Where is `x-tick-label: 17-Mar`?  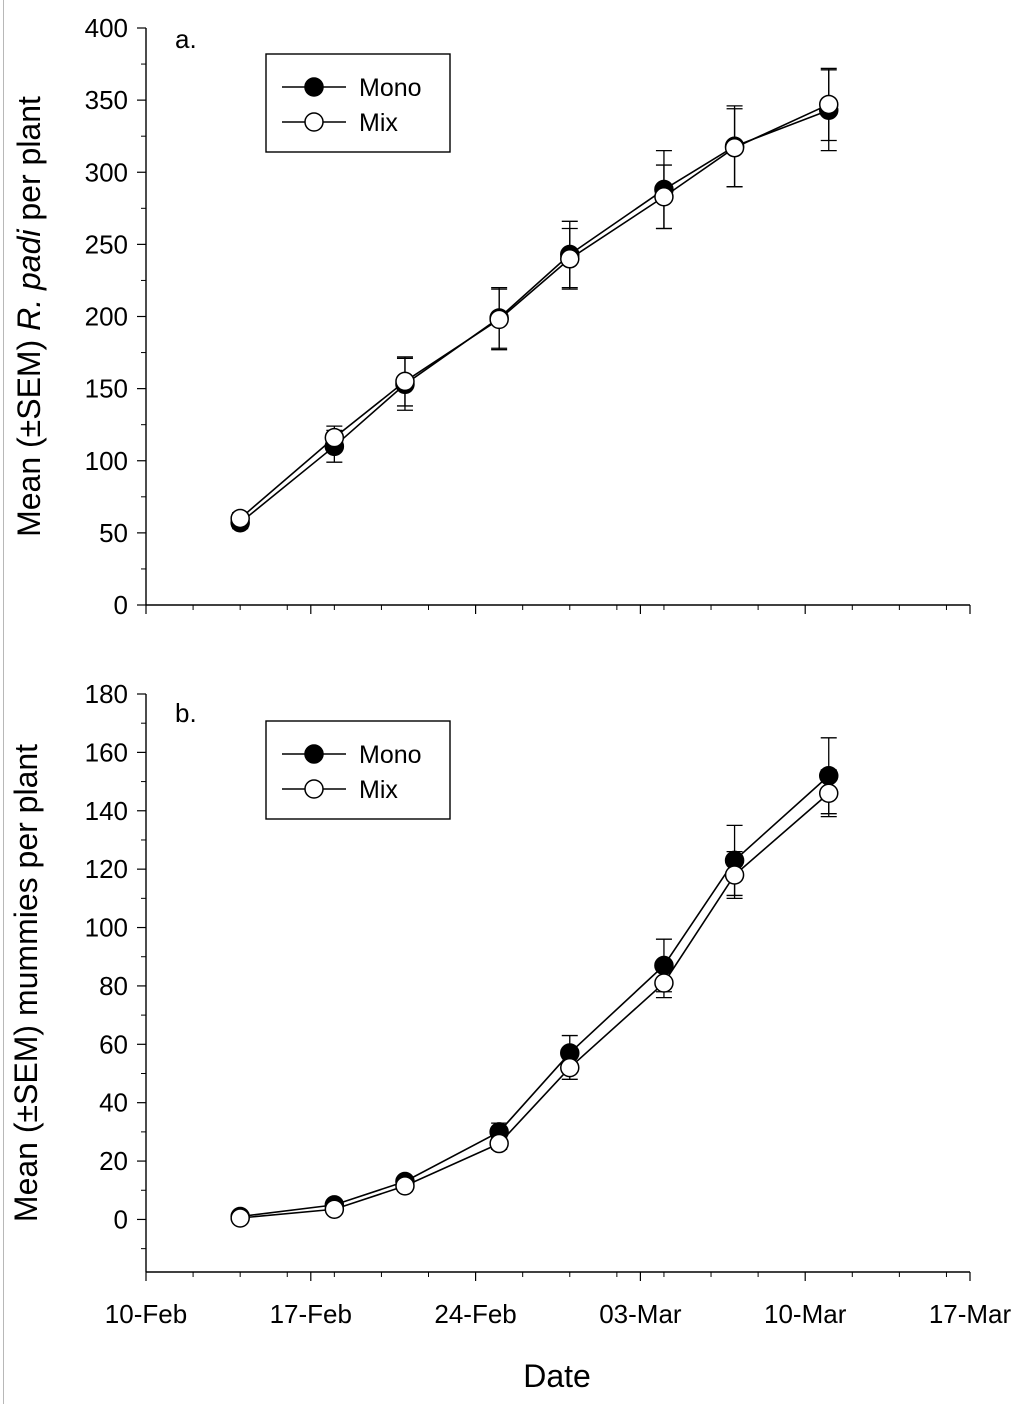
x-tick-label: 17-Mar is located at coordinates (970, 1314).